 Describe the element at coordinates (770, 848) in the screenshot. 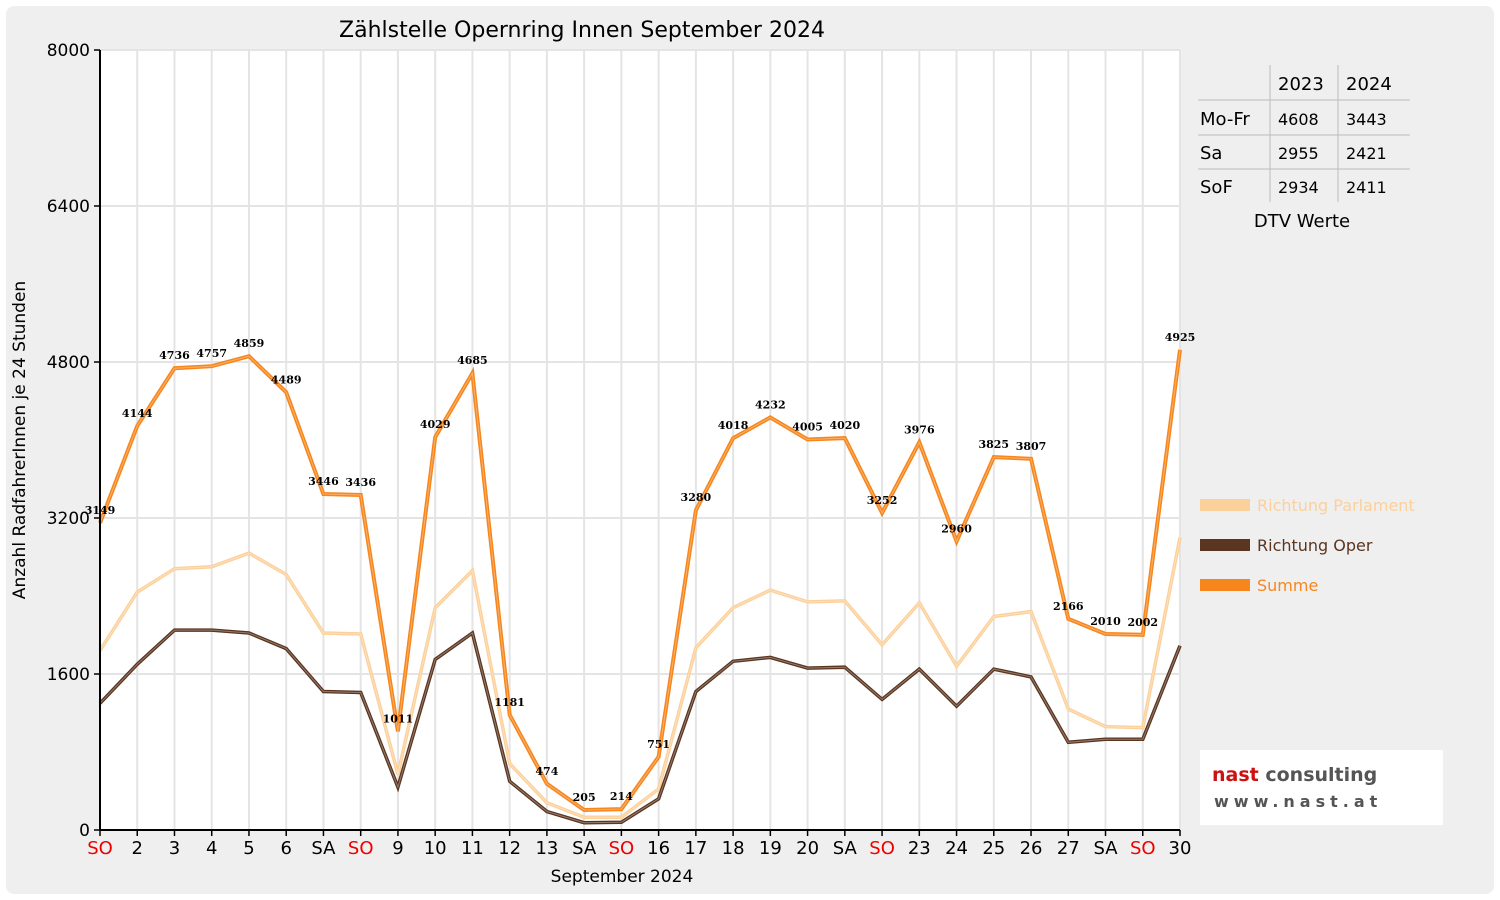

I see `x-tick-label: 19` at that location.